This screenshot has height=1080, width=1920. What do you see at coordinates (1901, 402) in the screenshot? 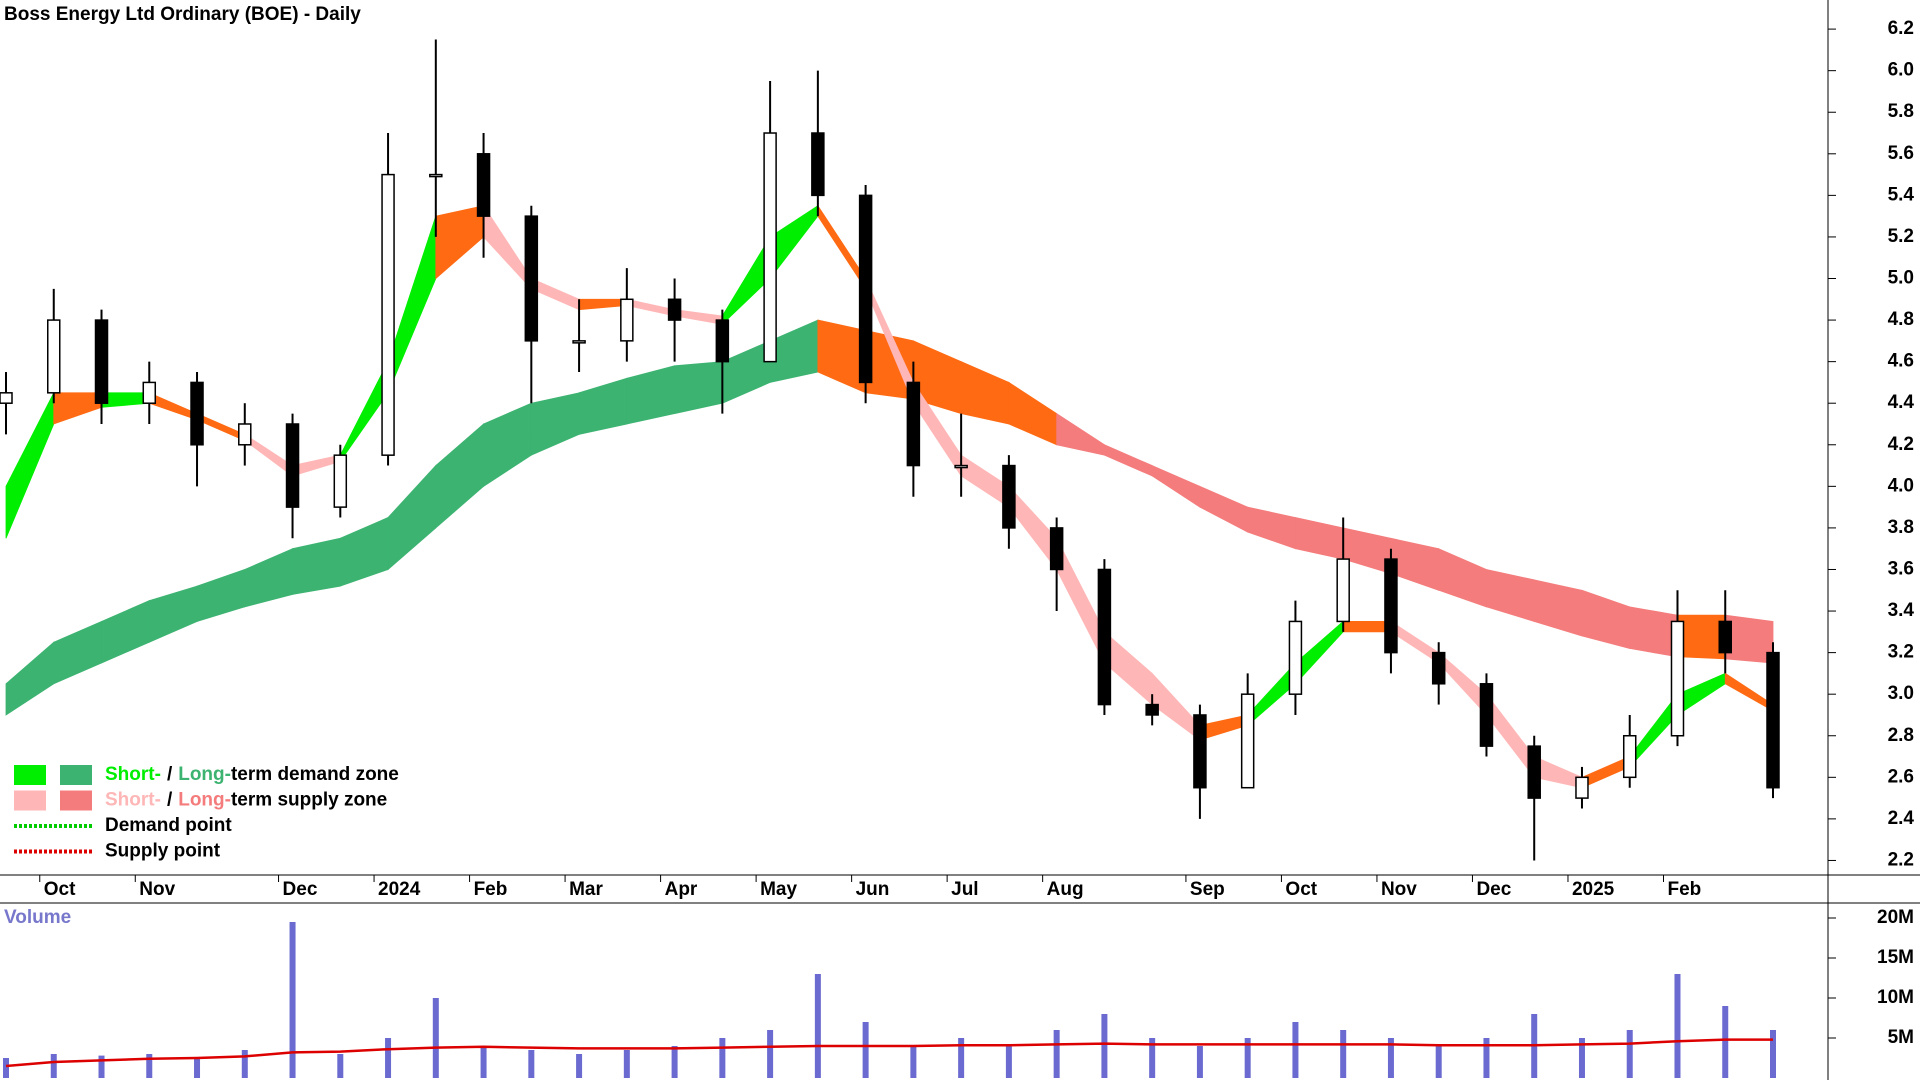
I see `y-tick-label: 4.4` at bounding box center [1901, 402].